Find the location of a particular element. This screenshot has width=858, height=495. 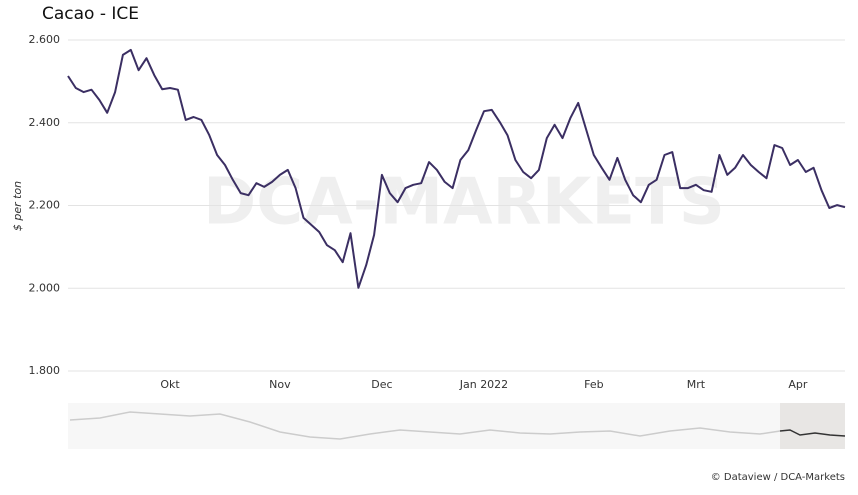

source: © Dataview / DCA-Markets is located at coordinates (778, 477).